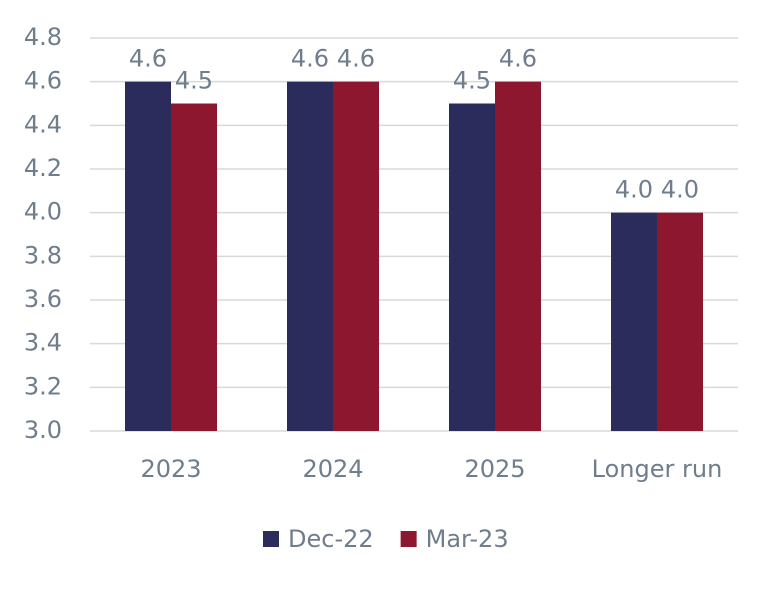 Image resolution: width=776 pixels, height=589 pixels. Describe the element at coordinates (170, 469) in the screenshot. I see `x-tick-label: 2023` at that location.